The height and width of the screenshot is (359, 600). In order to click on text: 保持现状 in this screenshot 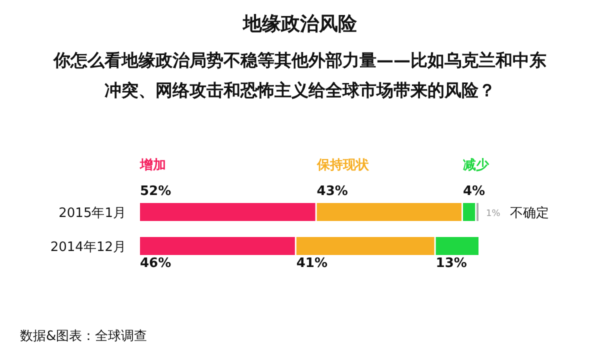, I will do `click(343, 165)`.